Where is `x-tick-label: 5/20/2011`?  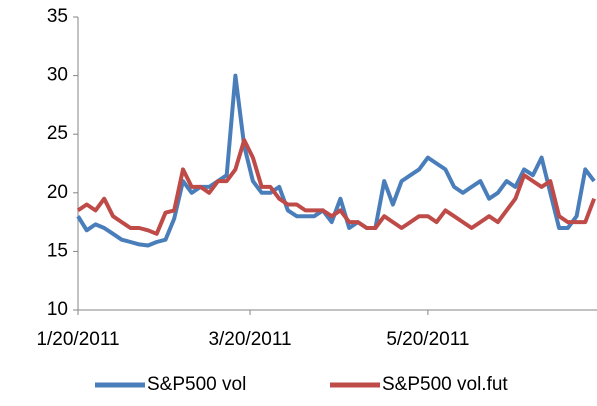
x-tick-label: 5/20/2011 is located at coordinates (427, 339).